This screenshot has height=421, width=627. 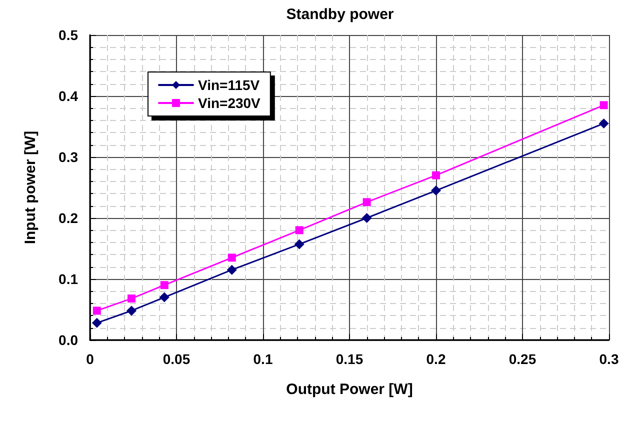 I want to click on y-tick-label: 0.2, so click(x=68, y=218).